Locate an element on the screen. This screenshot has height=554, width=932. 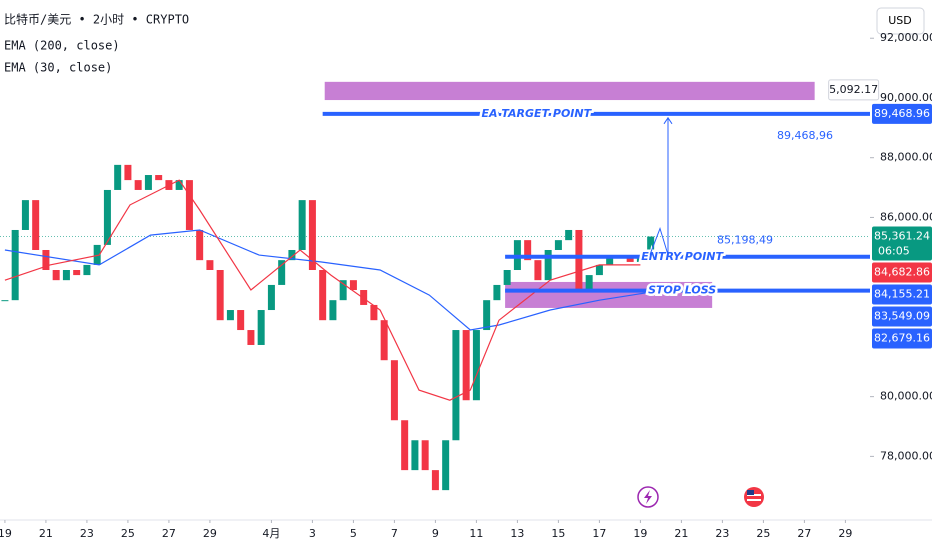
x-tick-label: 11 is located at coordinates (476, 533).